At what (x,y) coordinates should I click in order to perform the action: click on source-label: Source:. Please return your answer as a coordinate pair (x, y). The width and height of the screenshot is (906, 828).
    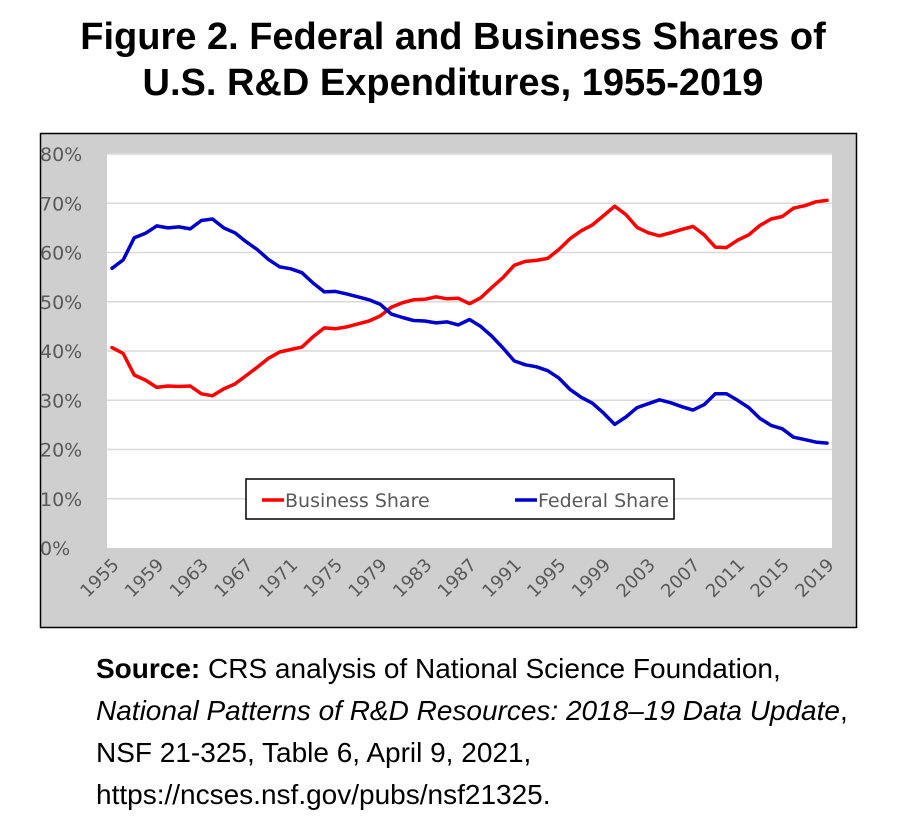
    Looking at the image, I should click on (148, 668).